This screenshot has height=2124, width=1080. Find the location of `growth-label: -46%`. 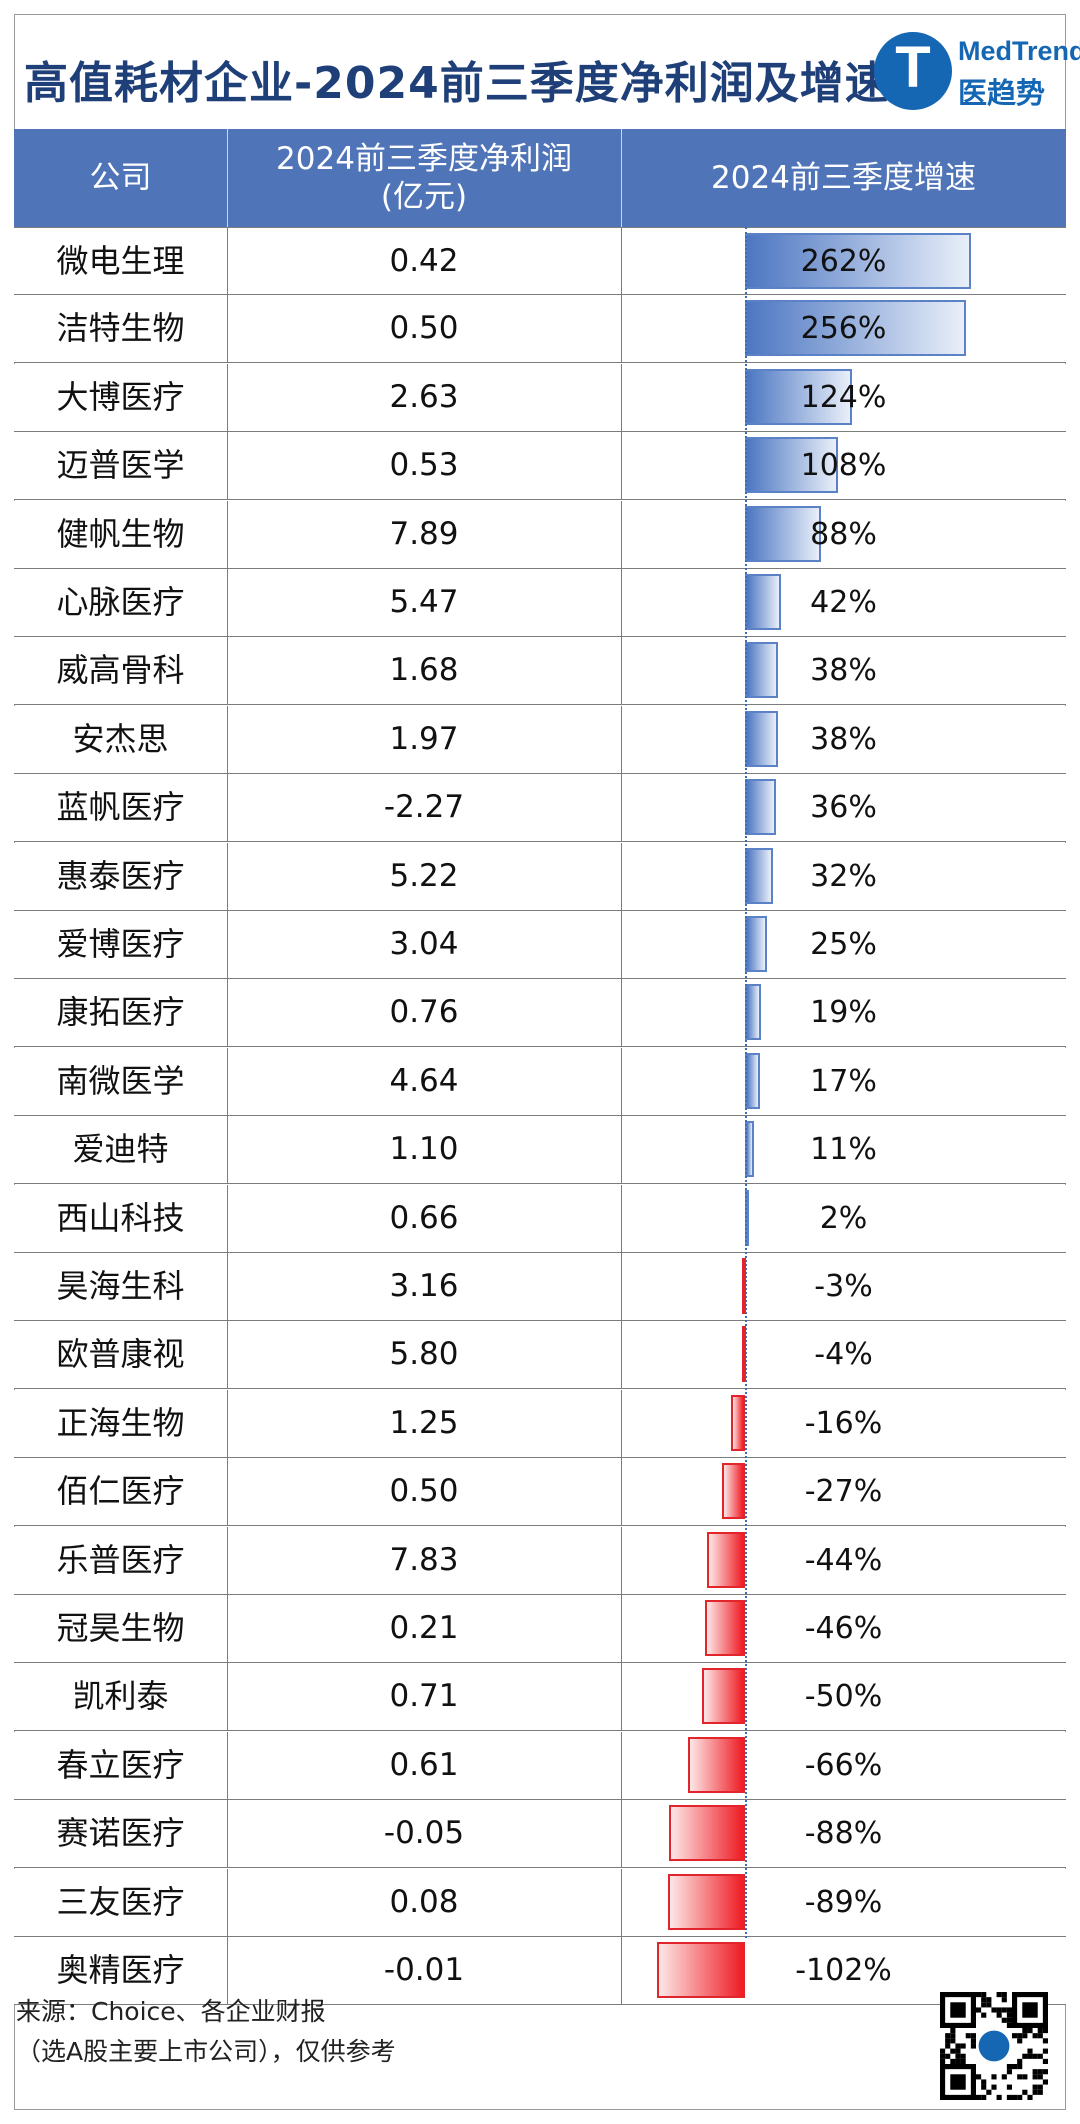

growth-label: -46% is located at coordinates (843, 1628).